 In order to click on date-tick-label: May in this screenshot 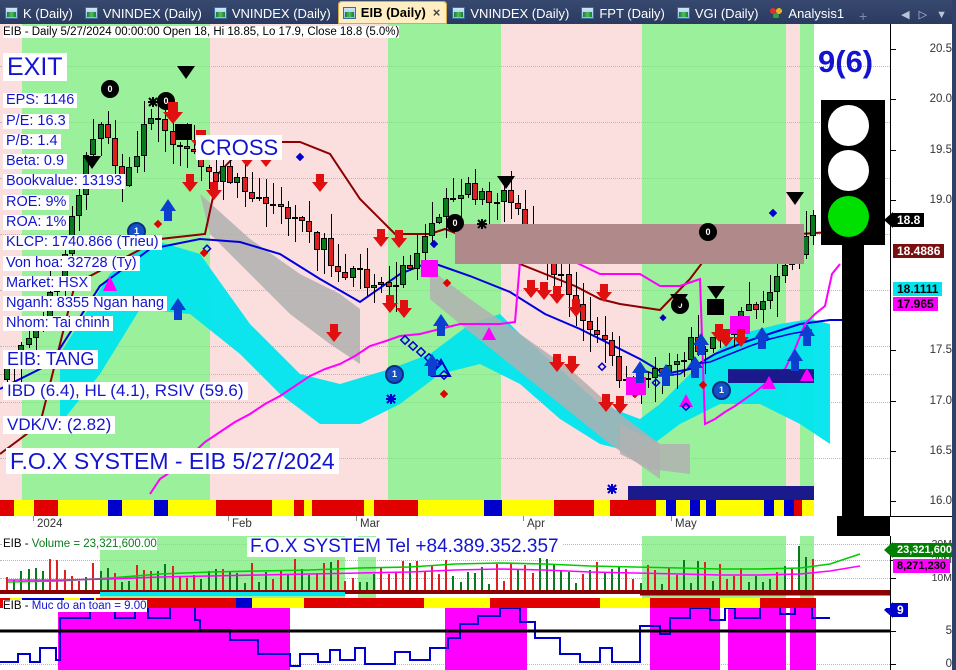, I will do `click(686, 524)`.